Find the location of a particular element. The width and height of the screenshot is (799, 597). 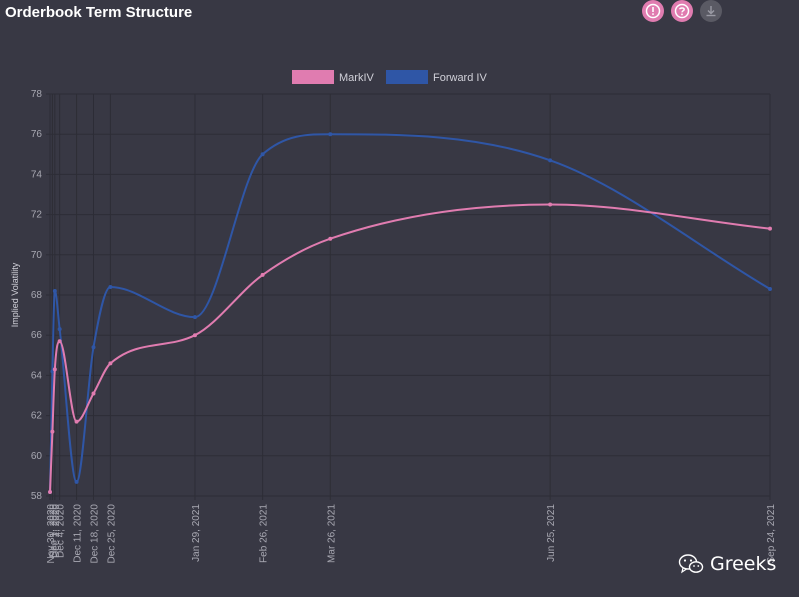

download-icon is located at coordinates (711, 11).